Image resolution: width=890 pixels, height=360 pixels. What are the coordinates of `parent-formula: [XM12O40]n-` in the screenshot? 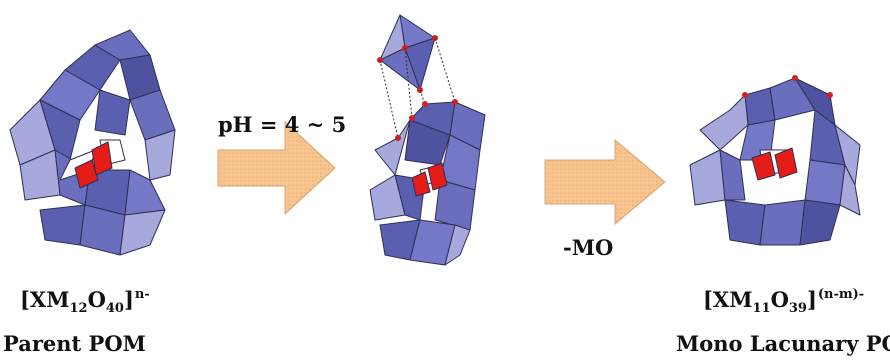 It's located at (85, 301).